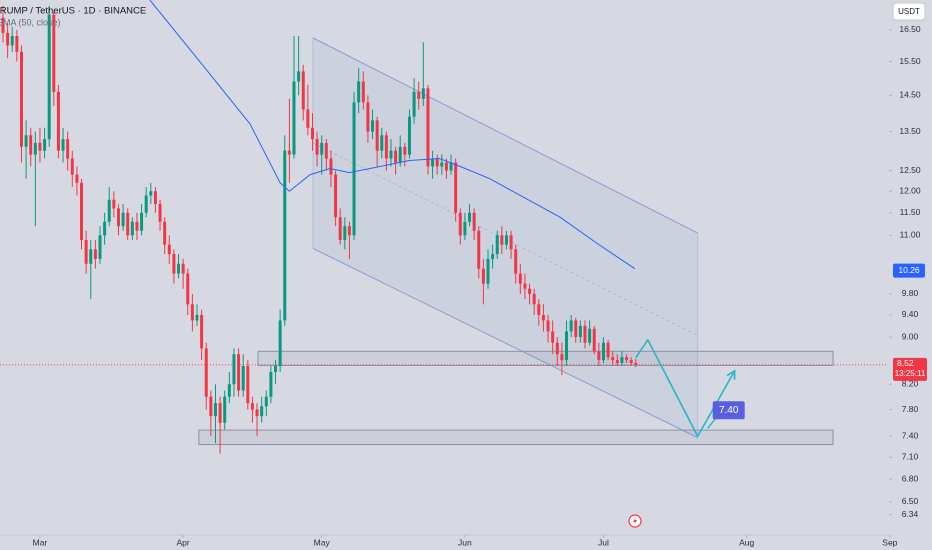  I want to click on target-box, so click(728, 410).